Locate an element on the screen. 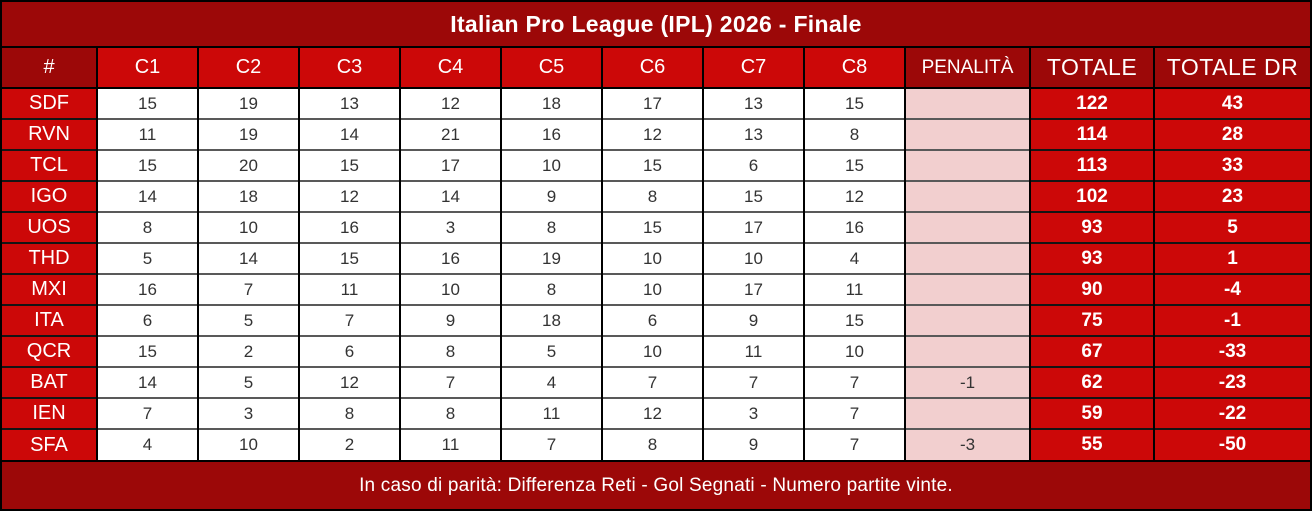 This screenshot has width=1312, height=511. score-cell: 18 is located at coordinates (551, 320).